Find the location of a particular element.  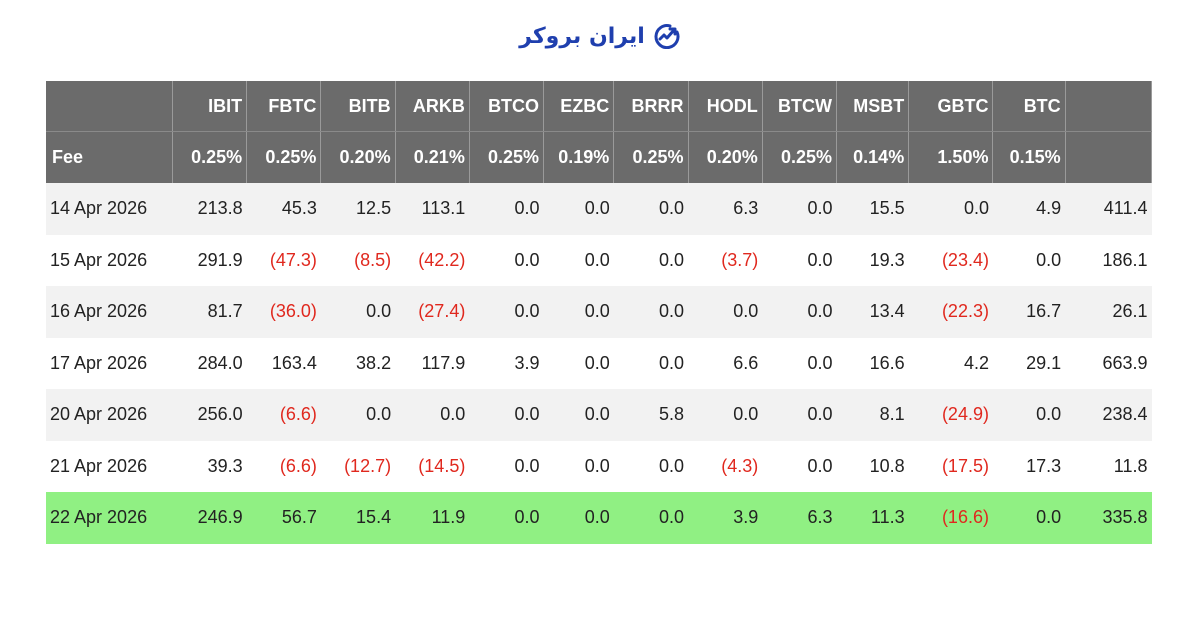

flow-value: 17.3 is located at coordinates (1029, 466).